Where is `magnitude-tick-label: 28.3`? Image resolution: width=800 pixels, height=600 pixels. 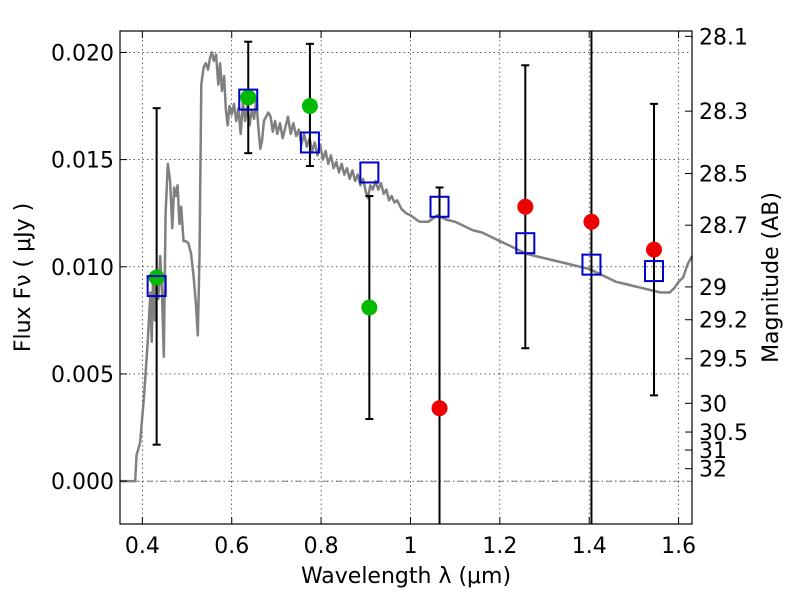
magnitude-tick-label: 28.3 is located at coordinates (723, 112).